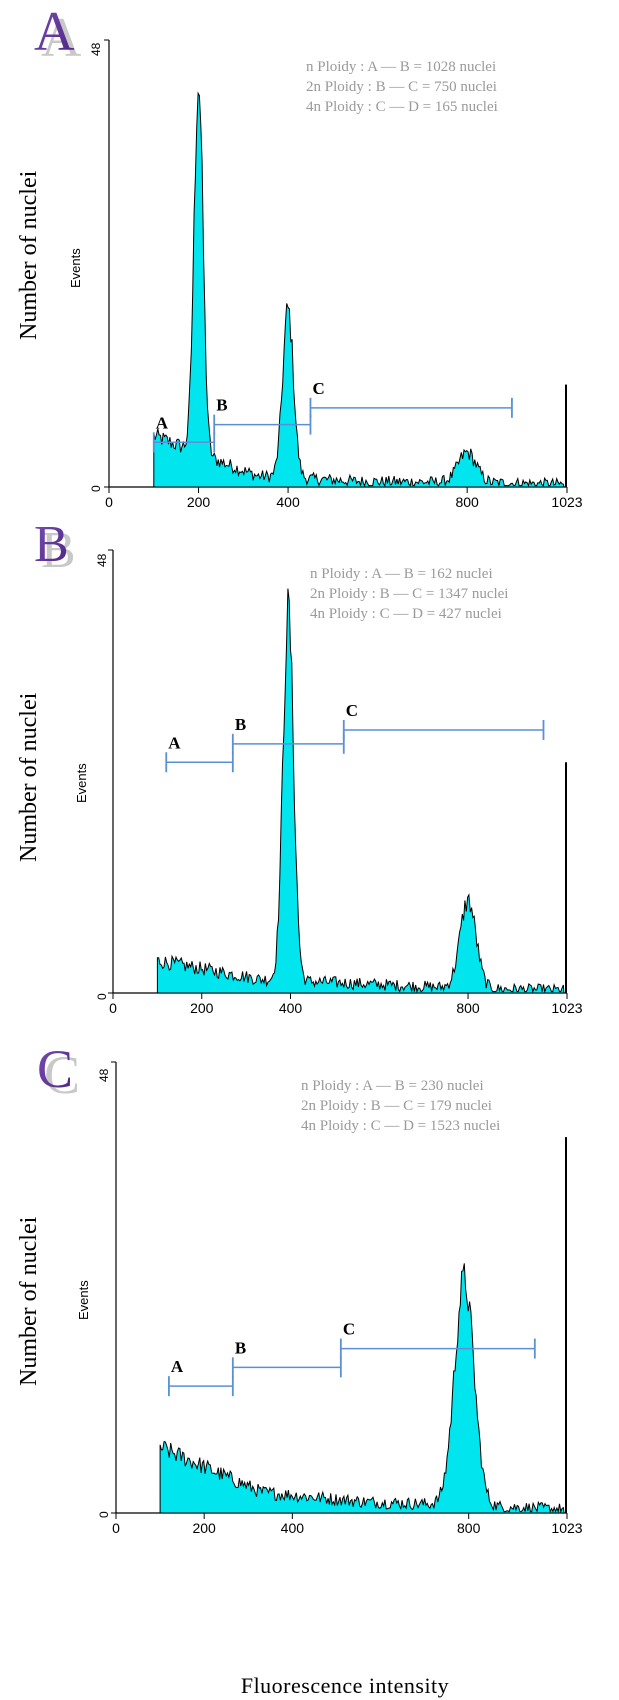 The height and width of the screenshot is (1700, 619). What do you see at coordinates (409, 594) in the screenshot?
I see `info-line-2: 2n Ploidy : B — C = 1347 nuclei` at bounding box center [409, 594].